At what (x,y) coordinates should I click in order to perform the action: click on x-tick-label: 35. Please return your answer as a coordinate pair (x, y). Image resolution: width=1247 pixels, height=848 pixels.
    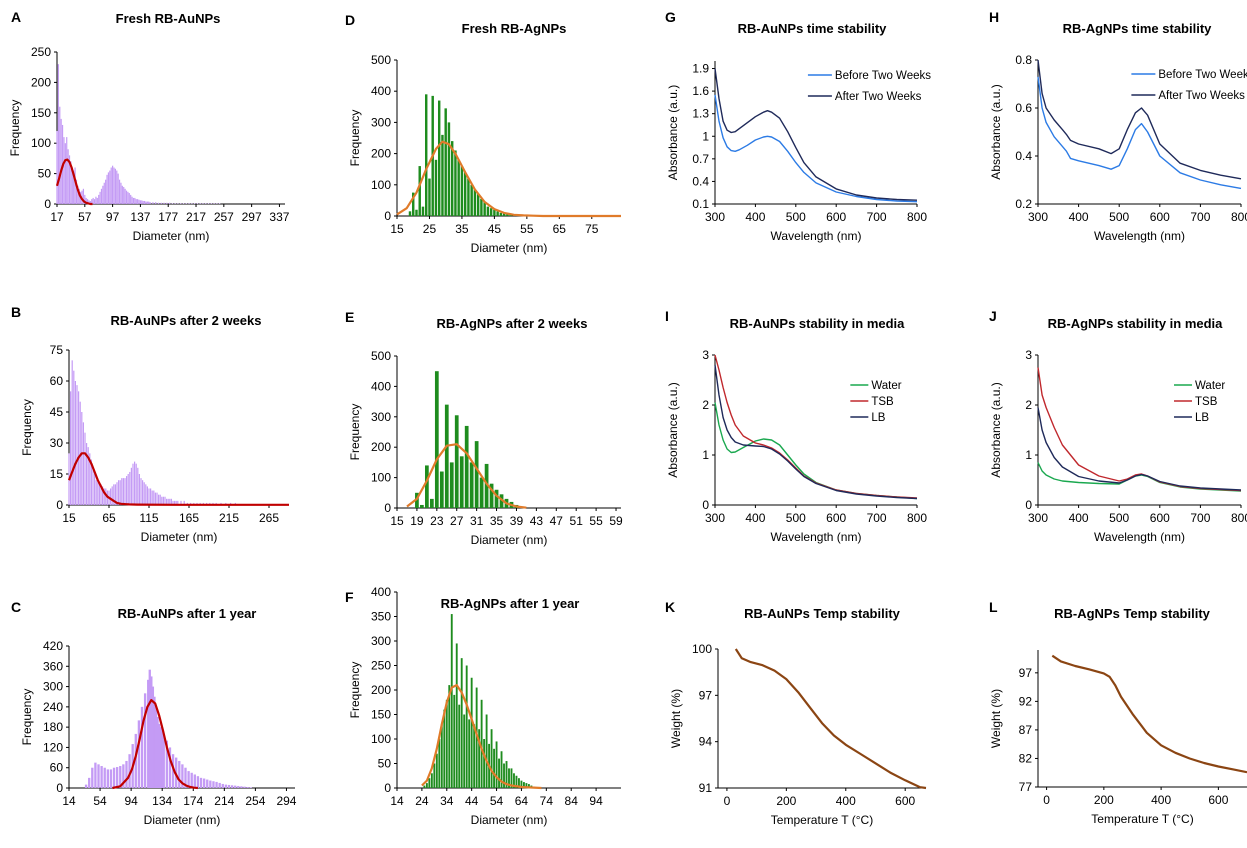
    Looking at the image, I should click on (497, 521).